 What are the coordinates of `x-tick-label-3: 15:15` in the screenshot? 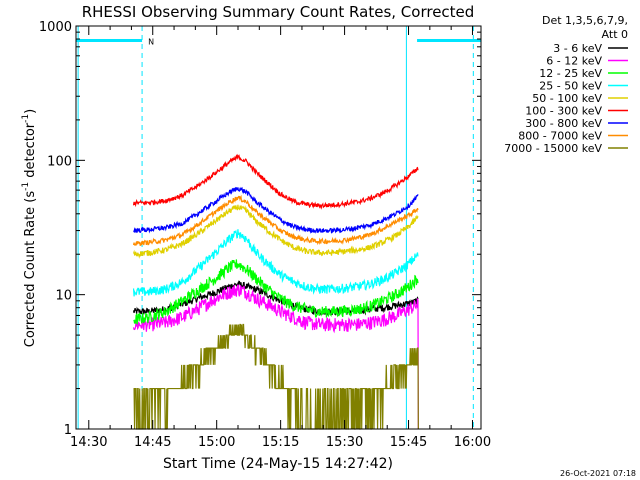 It's located at (280, 442).